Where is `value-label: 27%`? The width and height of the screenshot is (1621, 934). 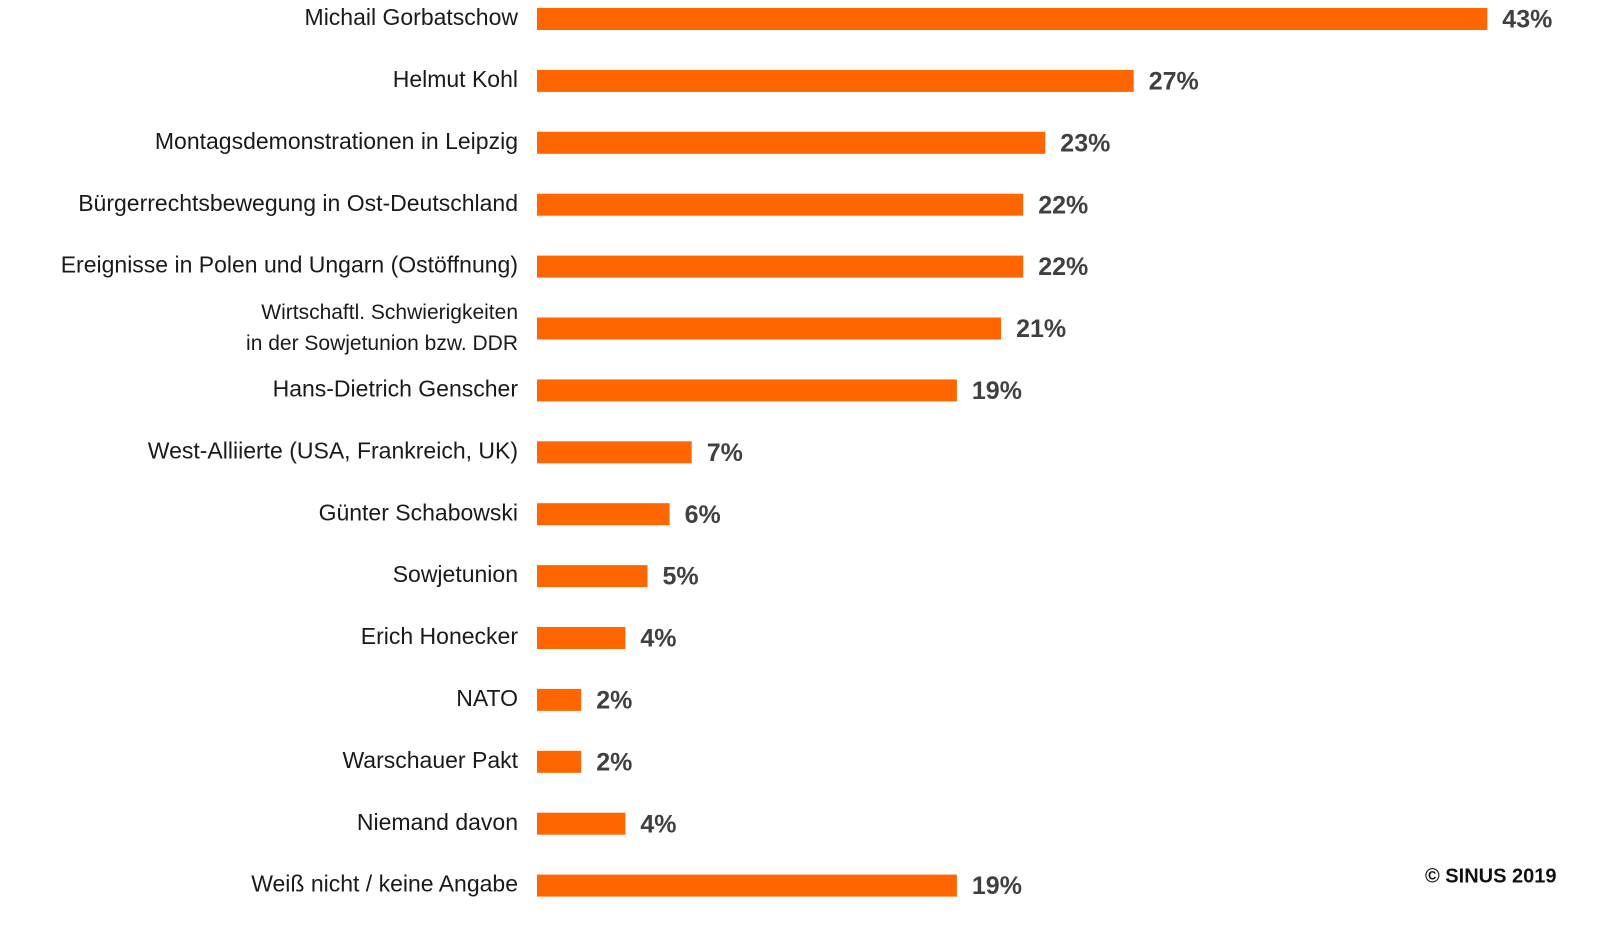 value-label: 27% is located at coordinates (1174, 82).